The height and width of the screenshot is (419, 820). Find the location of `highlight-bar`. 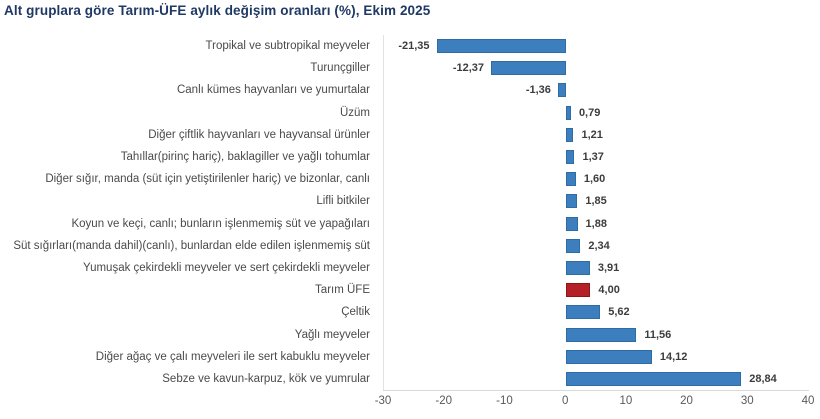

highlight-bar is located at coordinates (578, 290).